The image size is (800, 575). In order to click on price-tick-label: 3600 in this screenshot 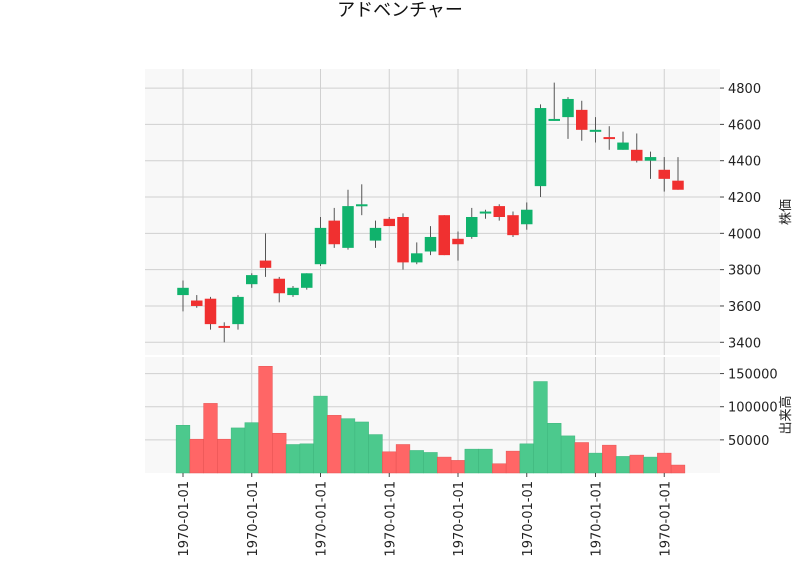, I will do `click(744, 307)`.